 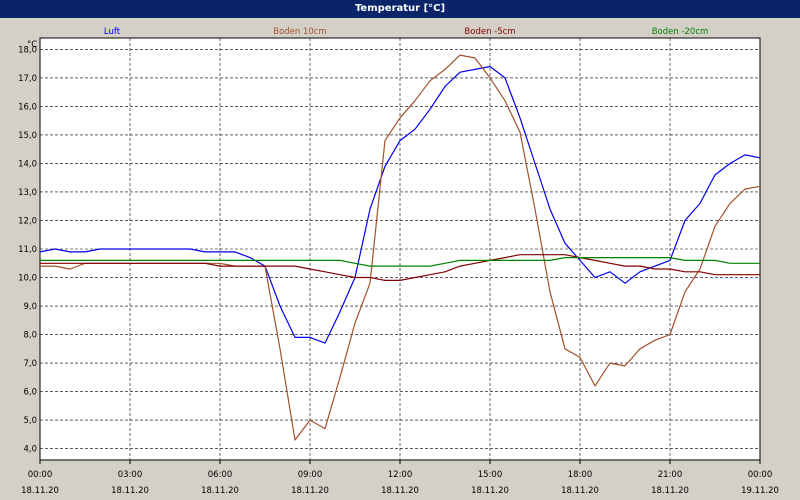 I want to click on legend-item: Boden -20cm, so click(x=680, y=32).